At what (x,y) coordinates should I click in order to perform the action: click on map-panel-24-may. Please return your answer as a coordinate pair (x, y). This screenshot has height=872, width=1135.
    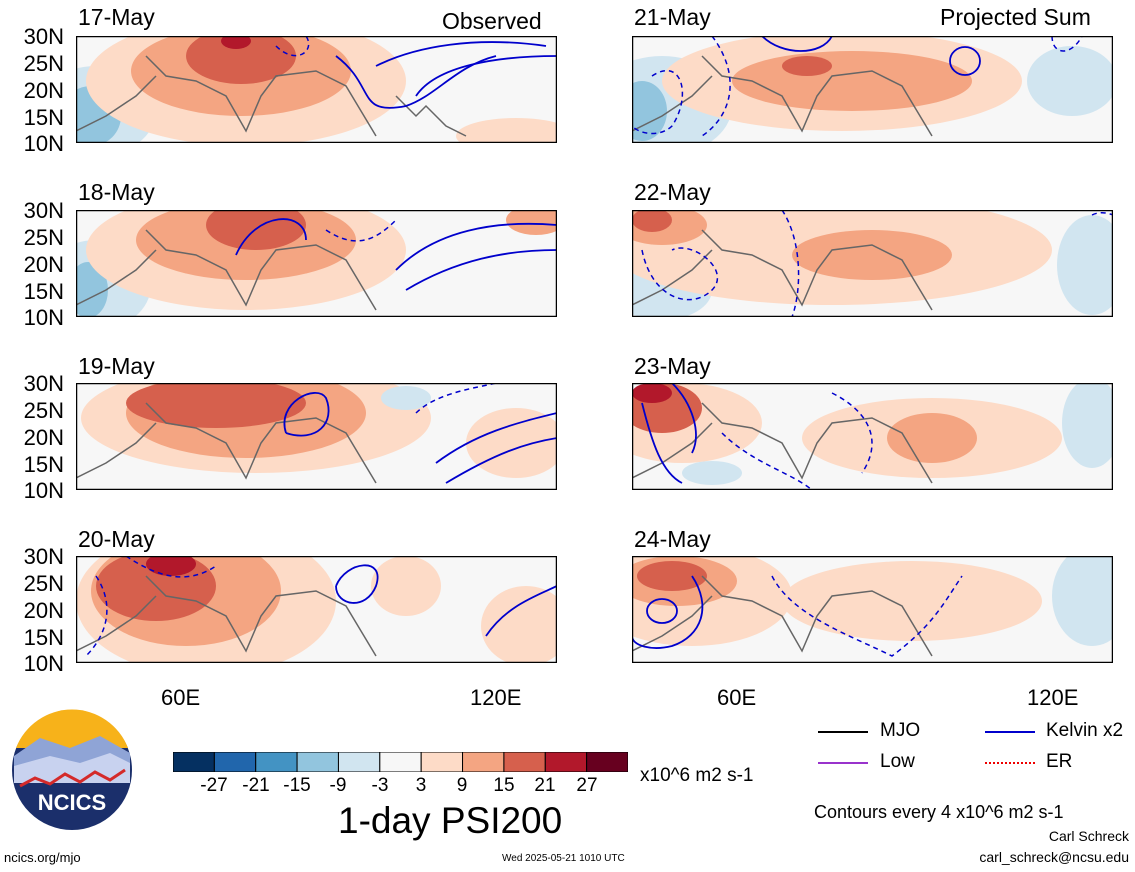
    Looking at the image, I should click on (872, 609).